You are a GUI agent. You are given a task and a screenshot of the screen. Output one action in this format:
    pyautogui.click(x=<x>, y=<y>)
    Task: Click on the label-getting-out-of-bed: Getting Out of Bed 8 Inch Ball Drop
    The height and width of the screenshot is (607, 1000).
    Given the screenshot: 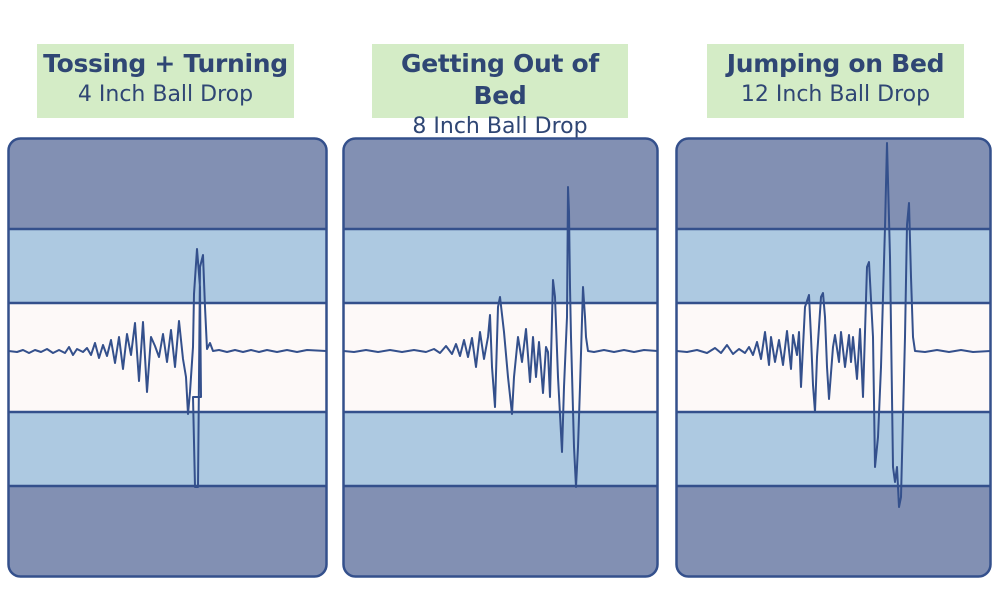 What is the action you would take?
    pyautogui.click(x=500, y=91)
    